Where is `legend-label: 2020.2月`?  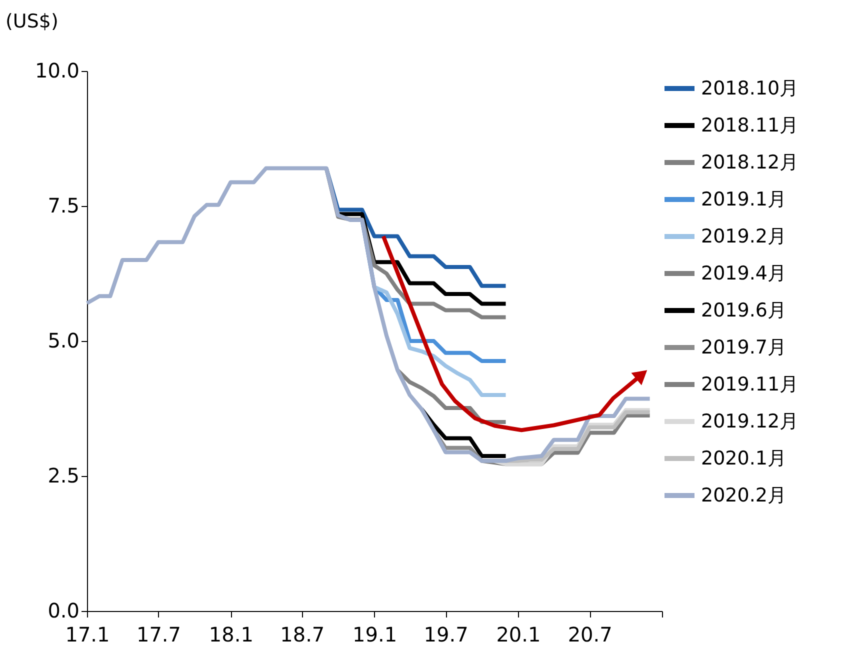
legend-label: 2020.2月 is located at coordinates (743, 495).